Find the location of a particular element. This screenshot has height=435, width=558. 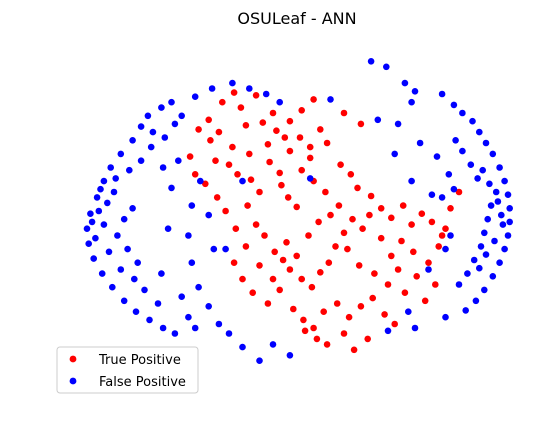

legend-label-false-positive: False Positive is located at coordinates (142, 382).